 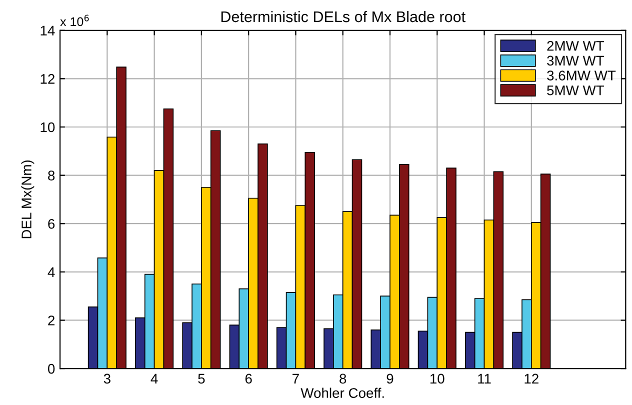 What do you see at coordinates (107, 379) in the screenshot?
I see `x-tick-label: 3` at bounding box center [107, 379].